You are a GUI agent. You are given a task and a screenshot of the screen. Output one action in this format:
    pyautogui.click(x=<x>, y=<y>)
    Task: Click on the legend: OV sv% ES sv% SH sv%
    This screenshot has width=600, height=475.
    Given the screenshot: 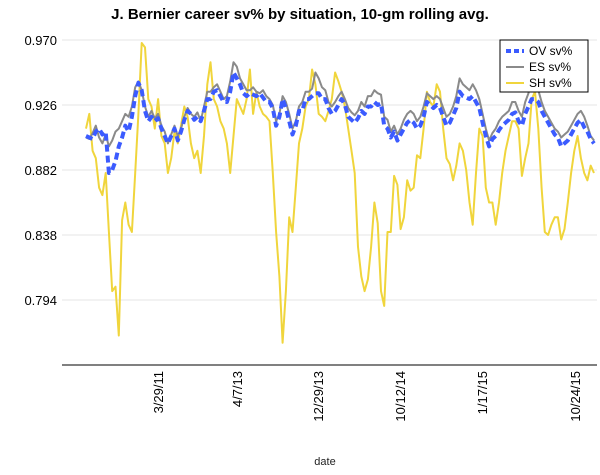 What is the action you would take?
    pyautogui.click(x=544, y=66)
    